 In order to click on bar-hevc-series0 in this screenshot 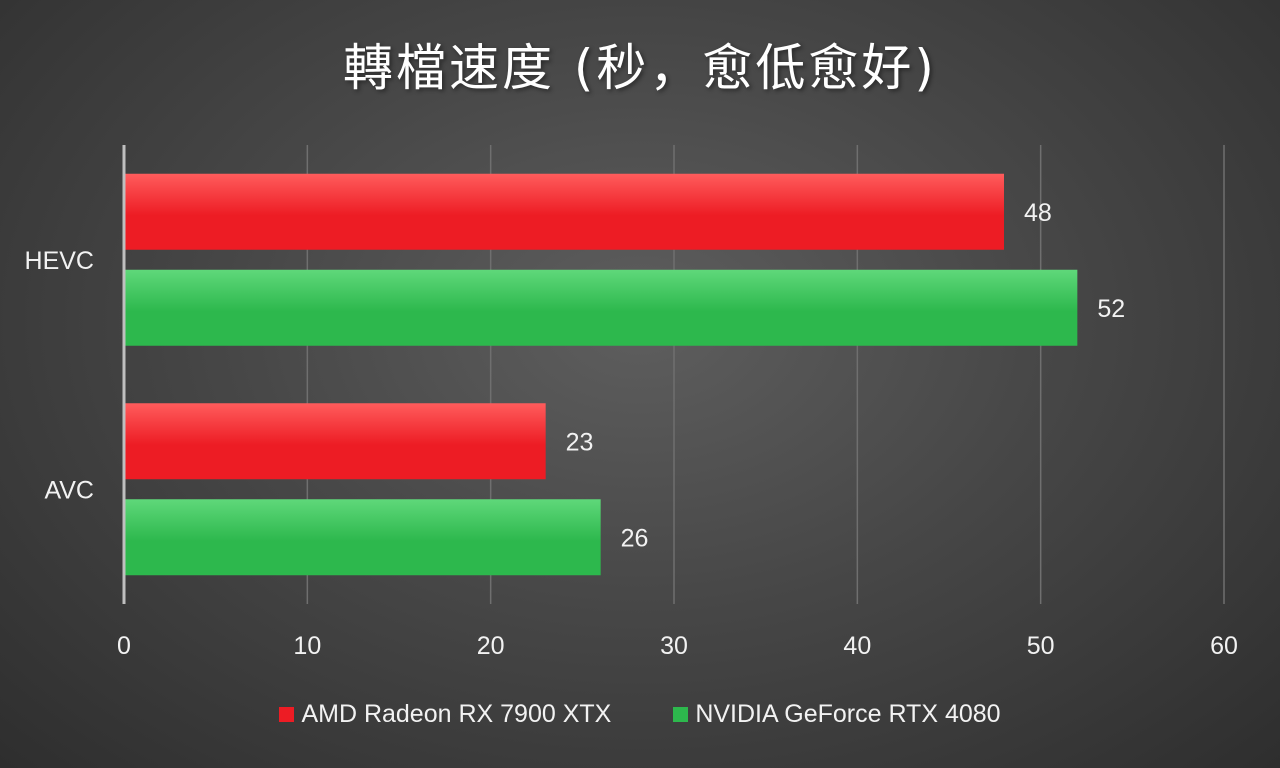, I will do `click(564, 211)`.